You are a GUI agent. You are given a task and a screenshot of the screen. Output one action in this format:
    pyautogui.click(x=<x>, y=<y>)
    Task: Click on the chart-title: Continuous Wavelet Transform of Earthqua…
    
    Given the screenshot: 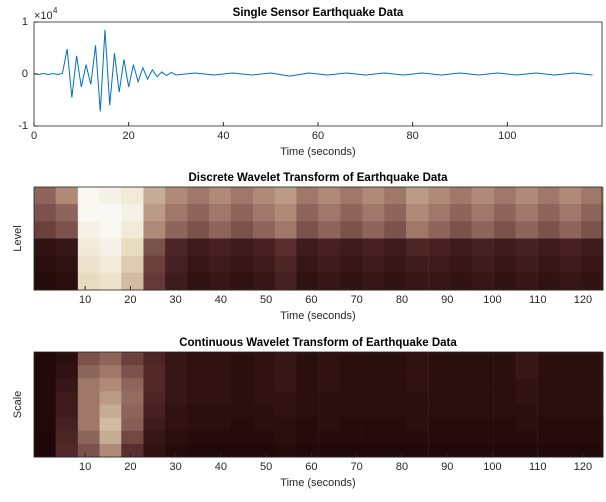 What is the action you would take?
    pyautogui.click(x=318, y=343)
    